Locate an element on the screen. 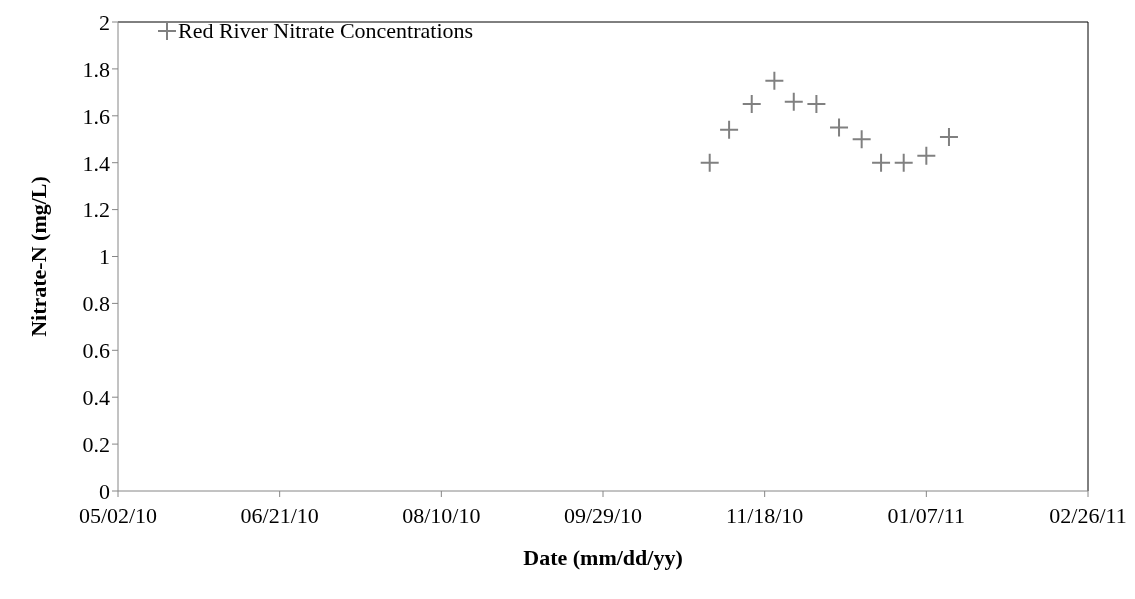  x-tick-label: 08/10/10 is located at coordinates (441, 515).